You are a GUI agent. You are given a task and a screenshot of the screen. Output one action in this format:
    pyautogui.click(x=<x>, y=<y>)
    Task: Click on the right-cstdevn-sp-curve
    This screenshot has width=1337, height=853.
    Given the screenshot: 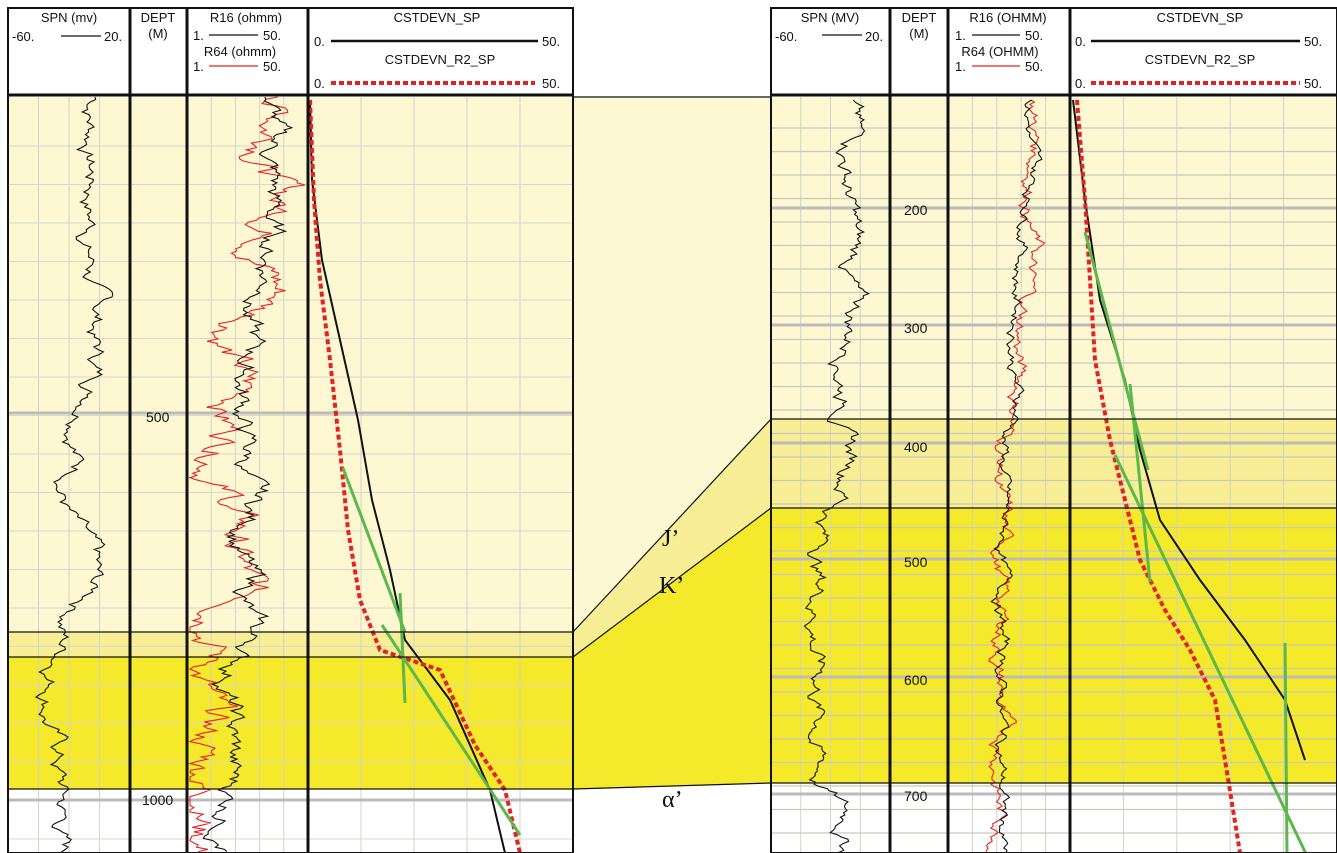 What is the action you would take?
    pyautogui.click(x=1189, y=430)
    